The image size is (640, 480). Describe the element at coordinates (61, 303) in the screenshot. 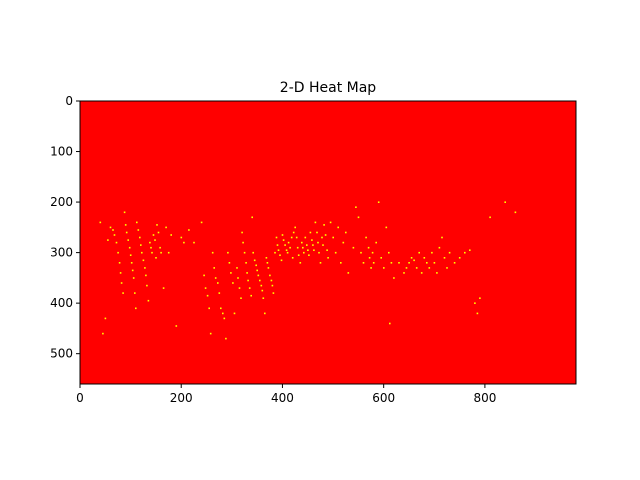

I see `y-tick-label-4: 400` at that location.